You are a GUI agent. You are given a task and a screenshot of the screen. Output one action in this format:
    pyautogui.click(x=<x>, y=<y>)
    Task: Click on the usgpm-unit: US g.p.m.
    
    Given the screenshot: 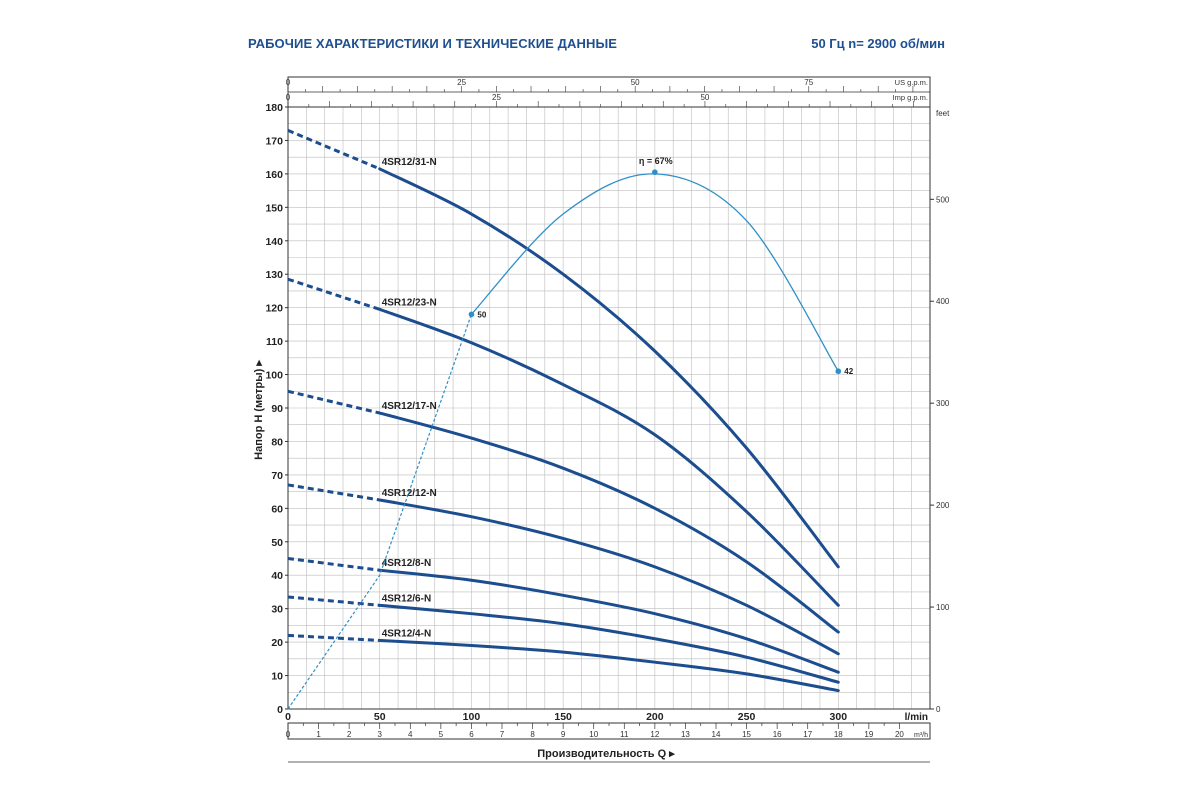 What is the action you would take?
    pyautogui.click(x=911, y=82)
    